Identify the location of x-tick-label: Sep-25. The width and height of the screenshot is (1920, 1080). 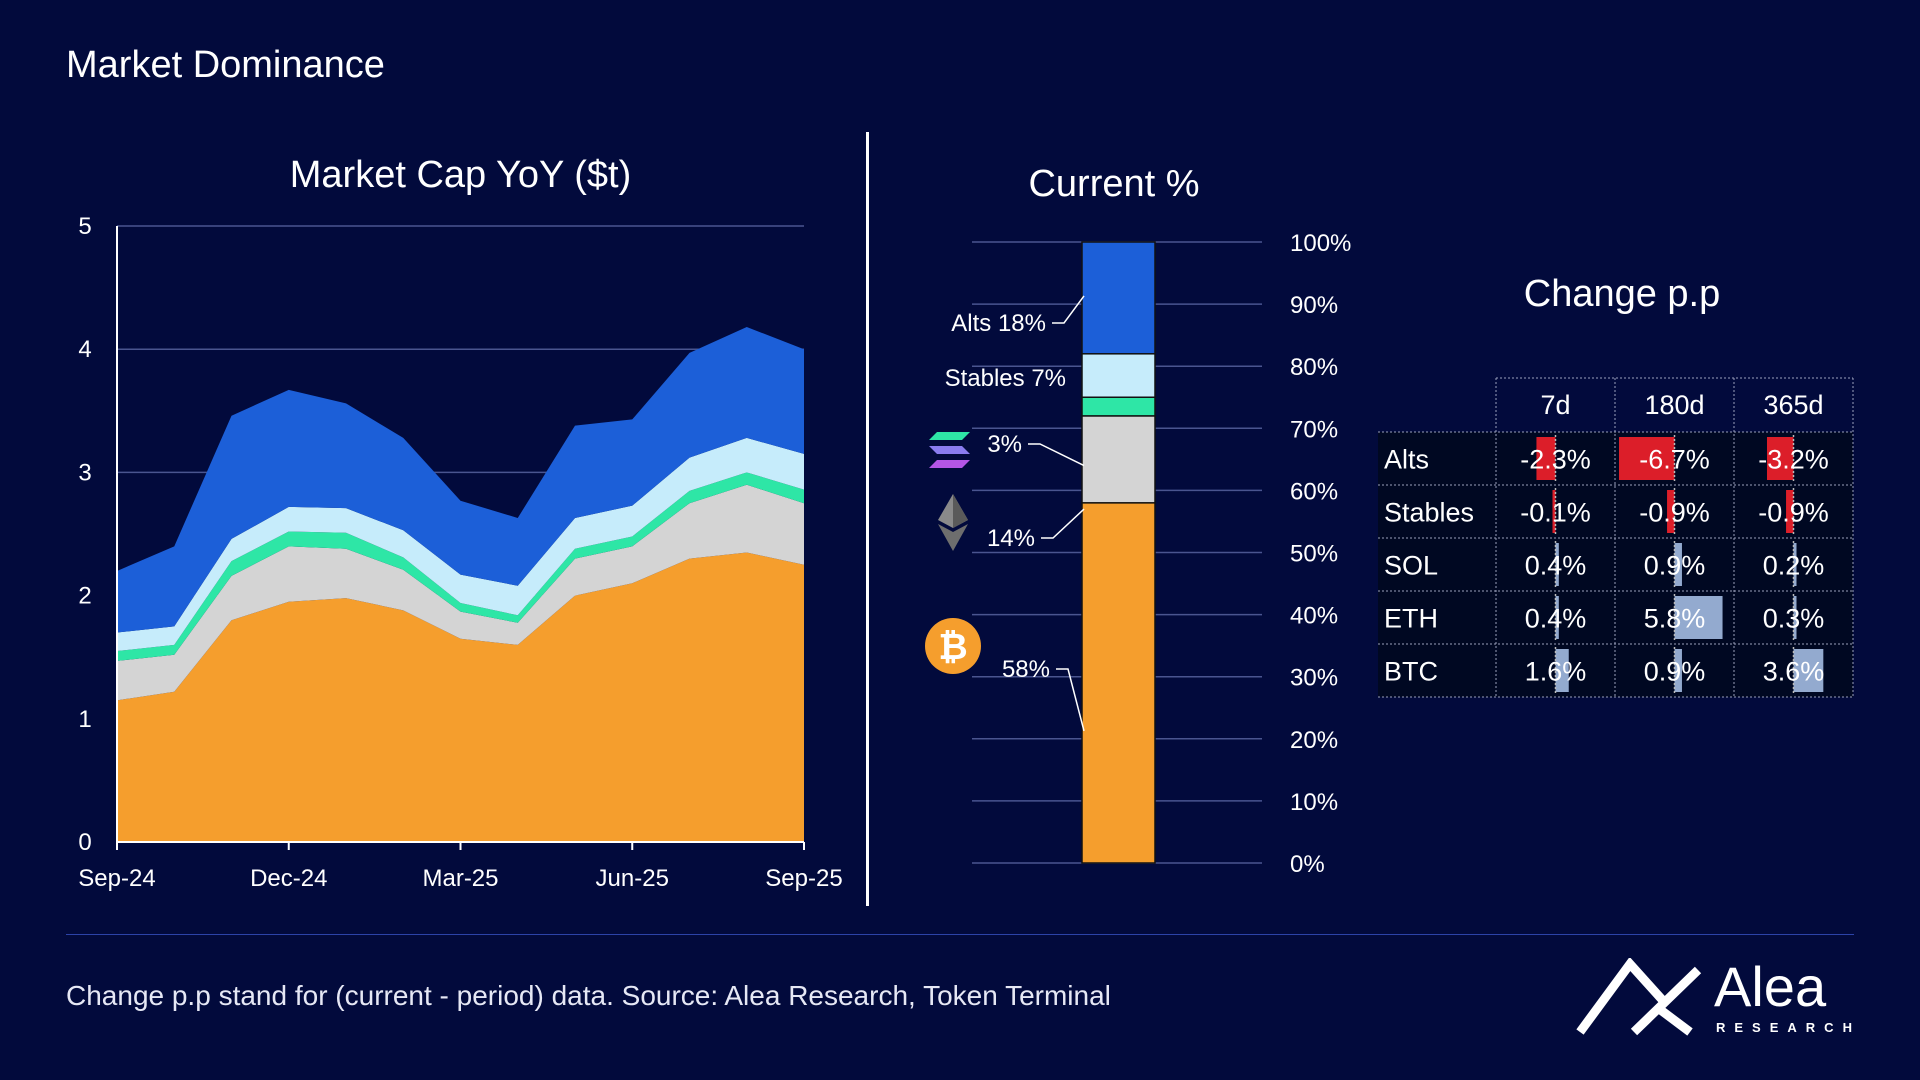
(803, 878).